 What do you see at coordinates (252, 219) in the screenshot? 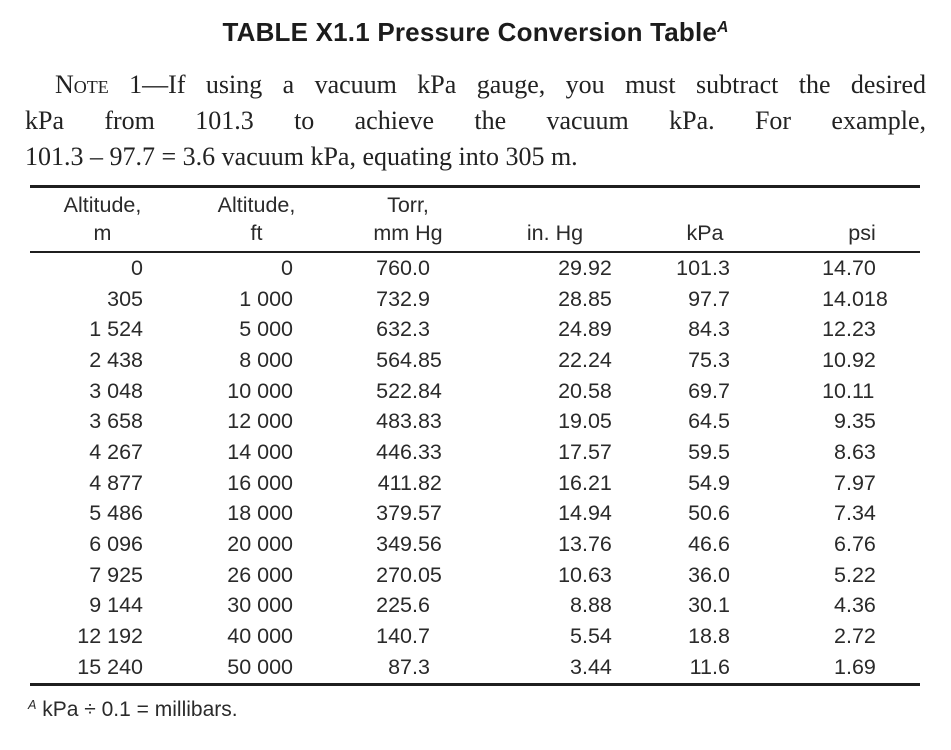
I see `column-header-altitude-ft: Altitude, ft` at bounding box center [252, 219].